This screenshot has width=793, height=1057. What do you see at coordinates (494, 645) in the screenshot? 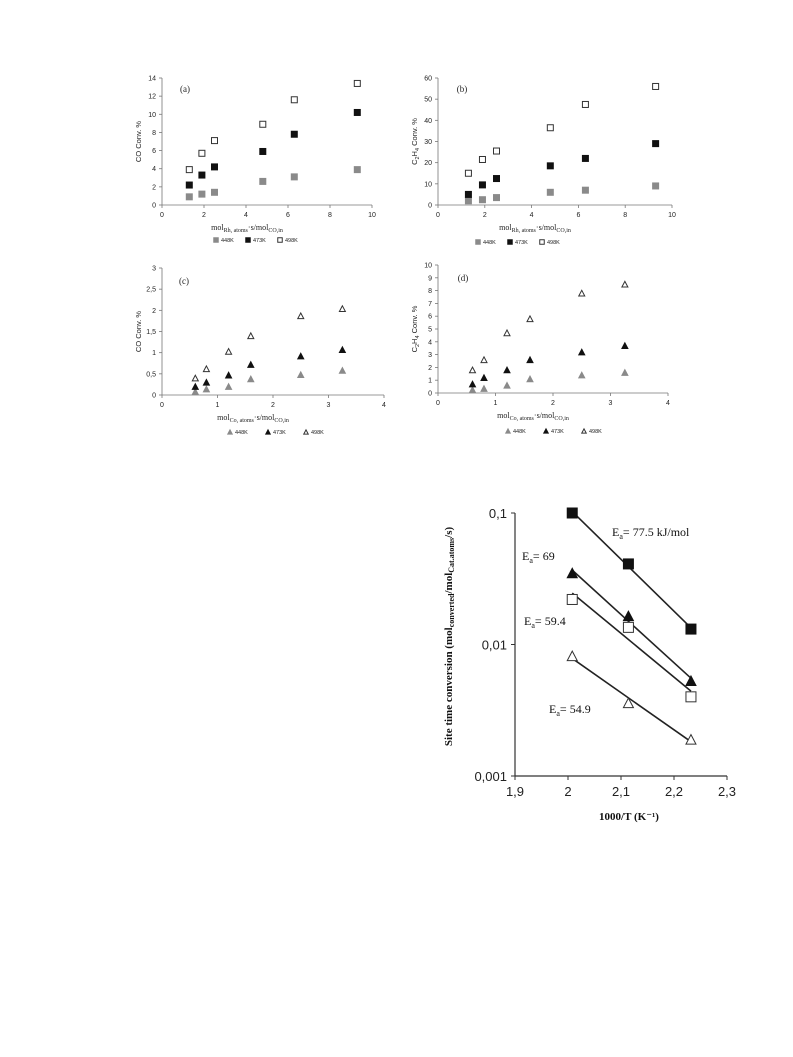
I see `y-tick-label: 0,01` at bounding box center [494, 645].